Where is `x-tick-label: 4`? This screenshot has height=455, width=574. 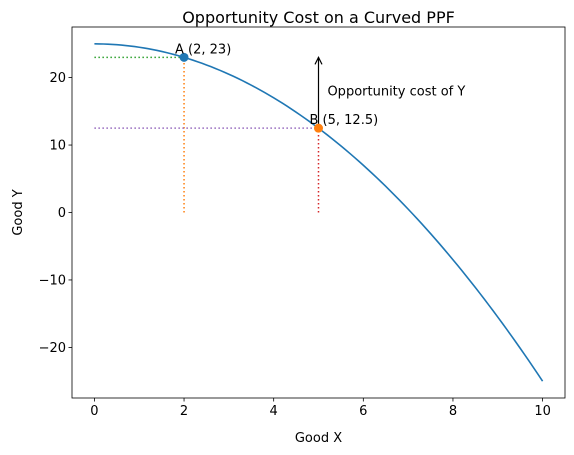
x-tick-label: 4 is located at coordinates (274, 411).